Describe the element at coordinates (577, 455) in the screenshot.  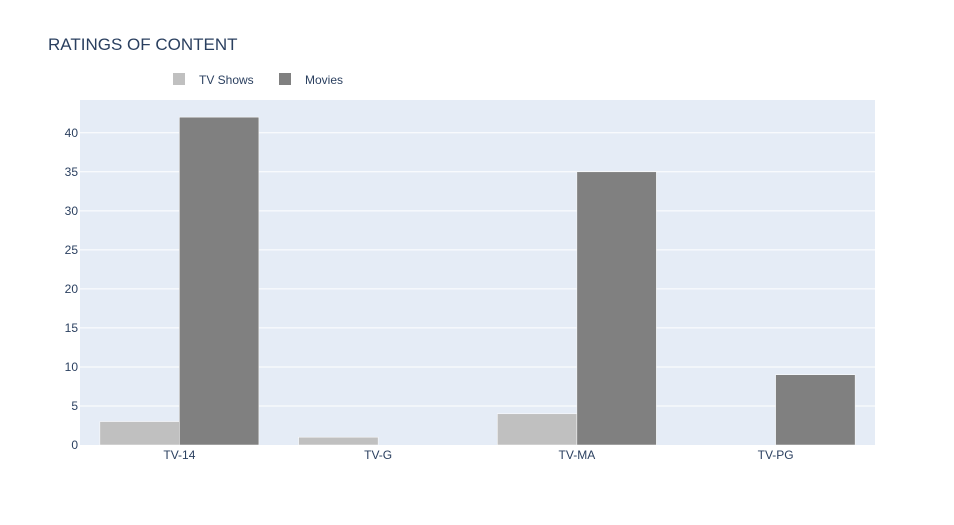
I see `x-tick-label-tv-ma: TV-MA` at that location.